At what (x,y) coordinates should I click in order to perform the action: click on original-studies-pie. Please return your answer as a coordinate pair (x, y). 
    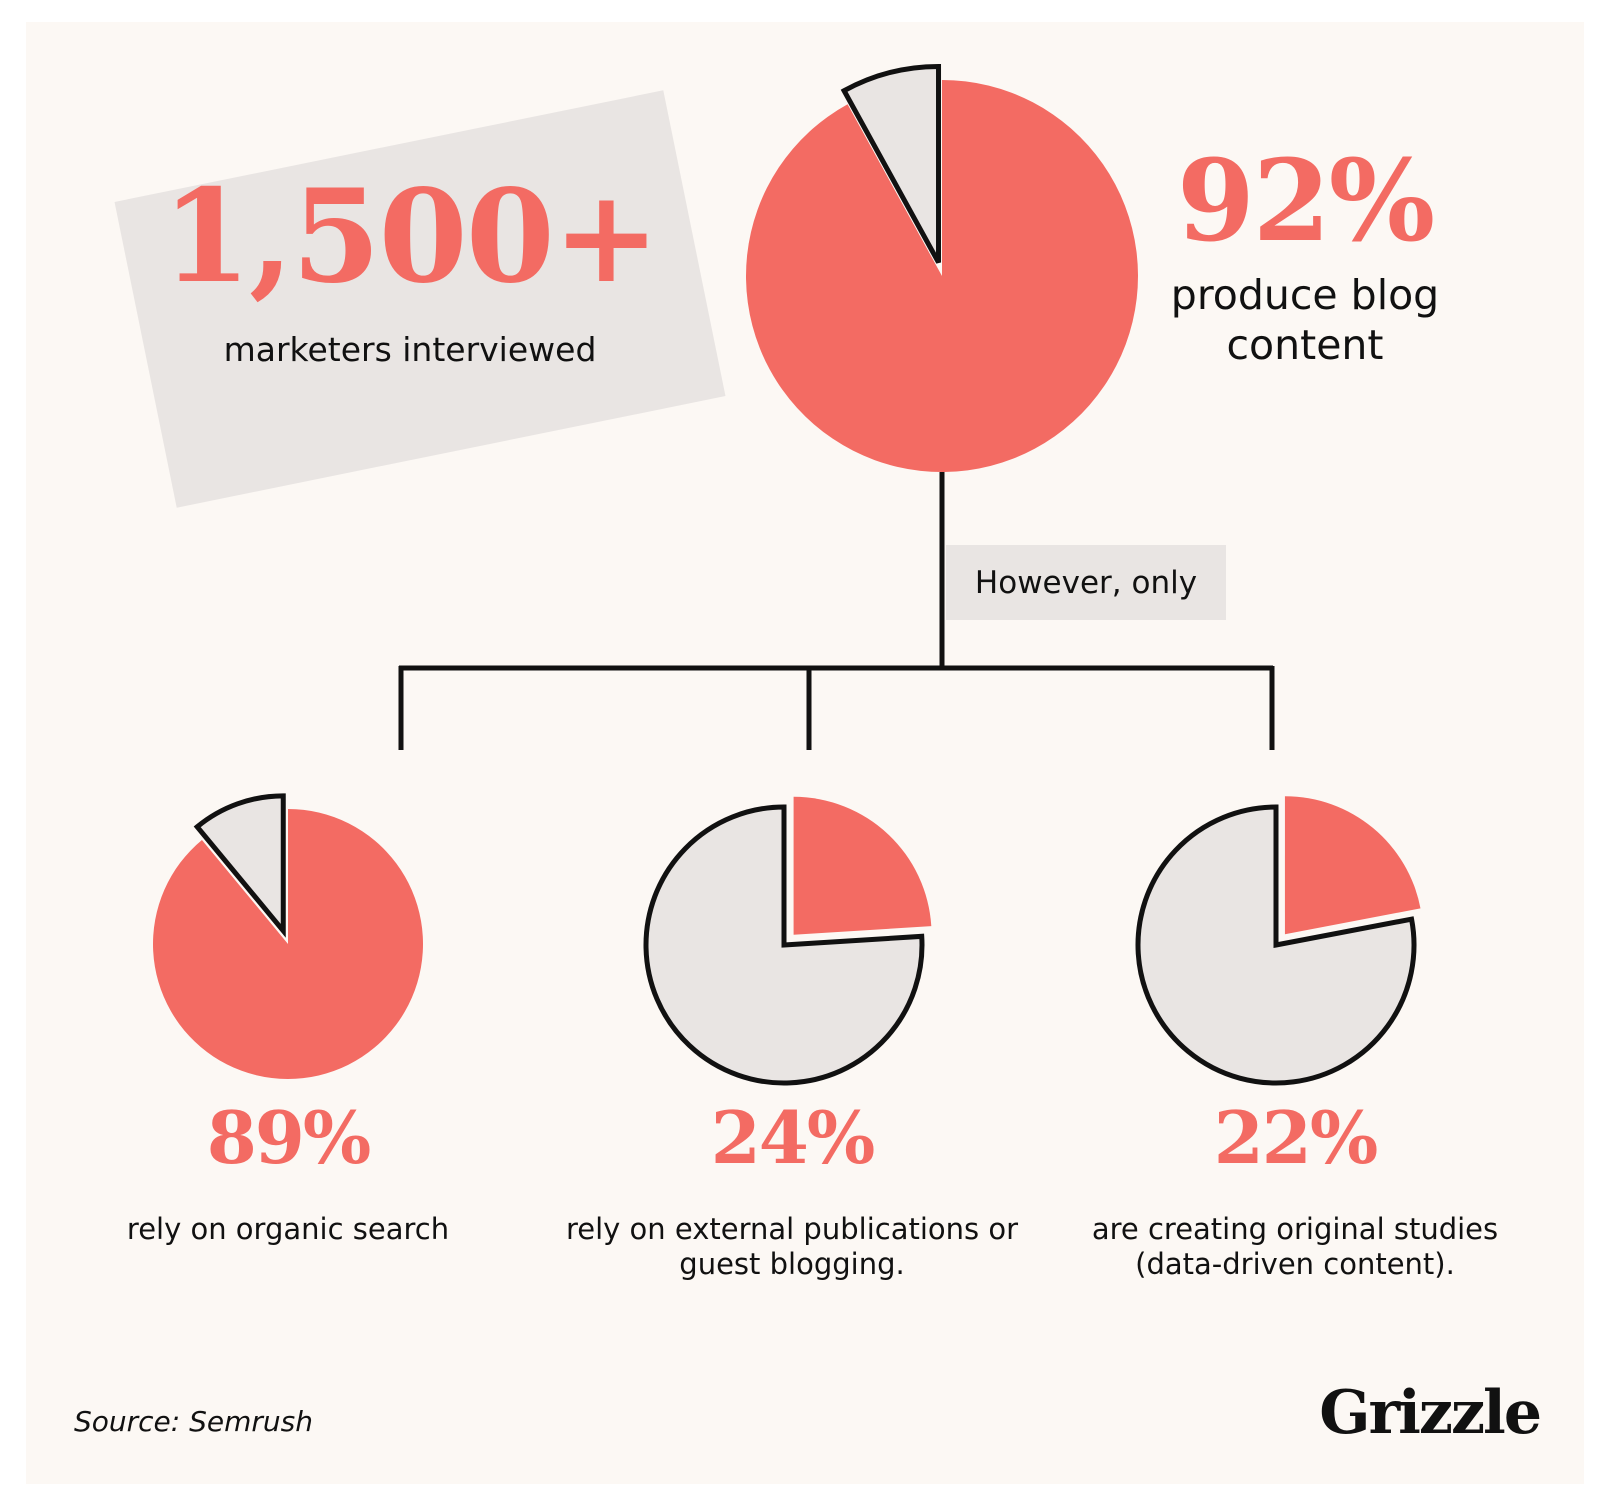
    Looking at the image, I should click on (1278, 941).